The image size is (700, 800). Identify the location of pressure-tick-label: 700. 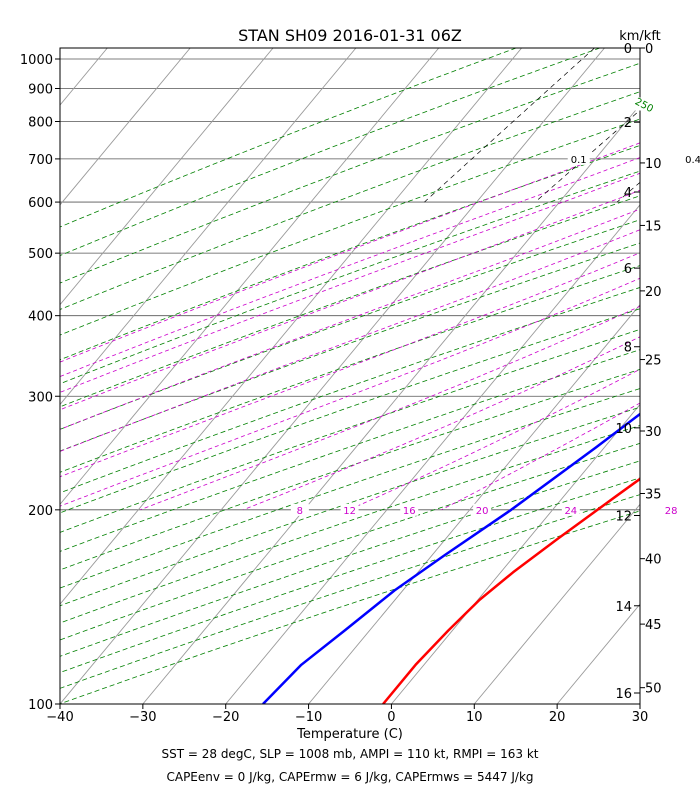
(40, 160).